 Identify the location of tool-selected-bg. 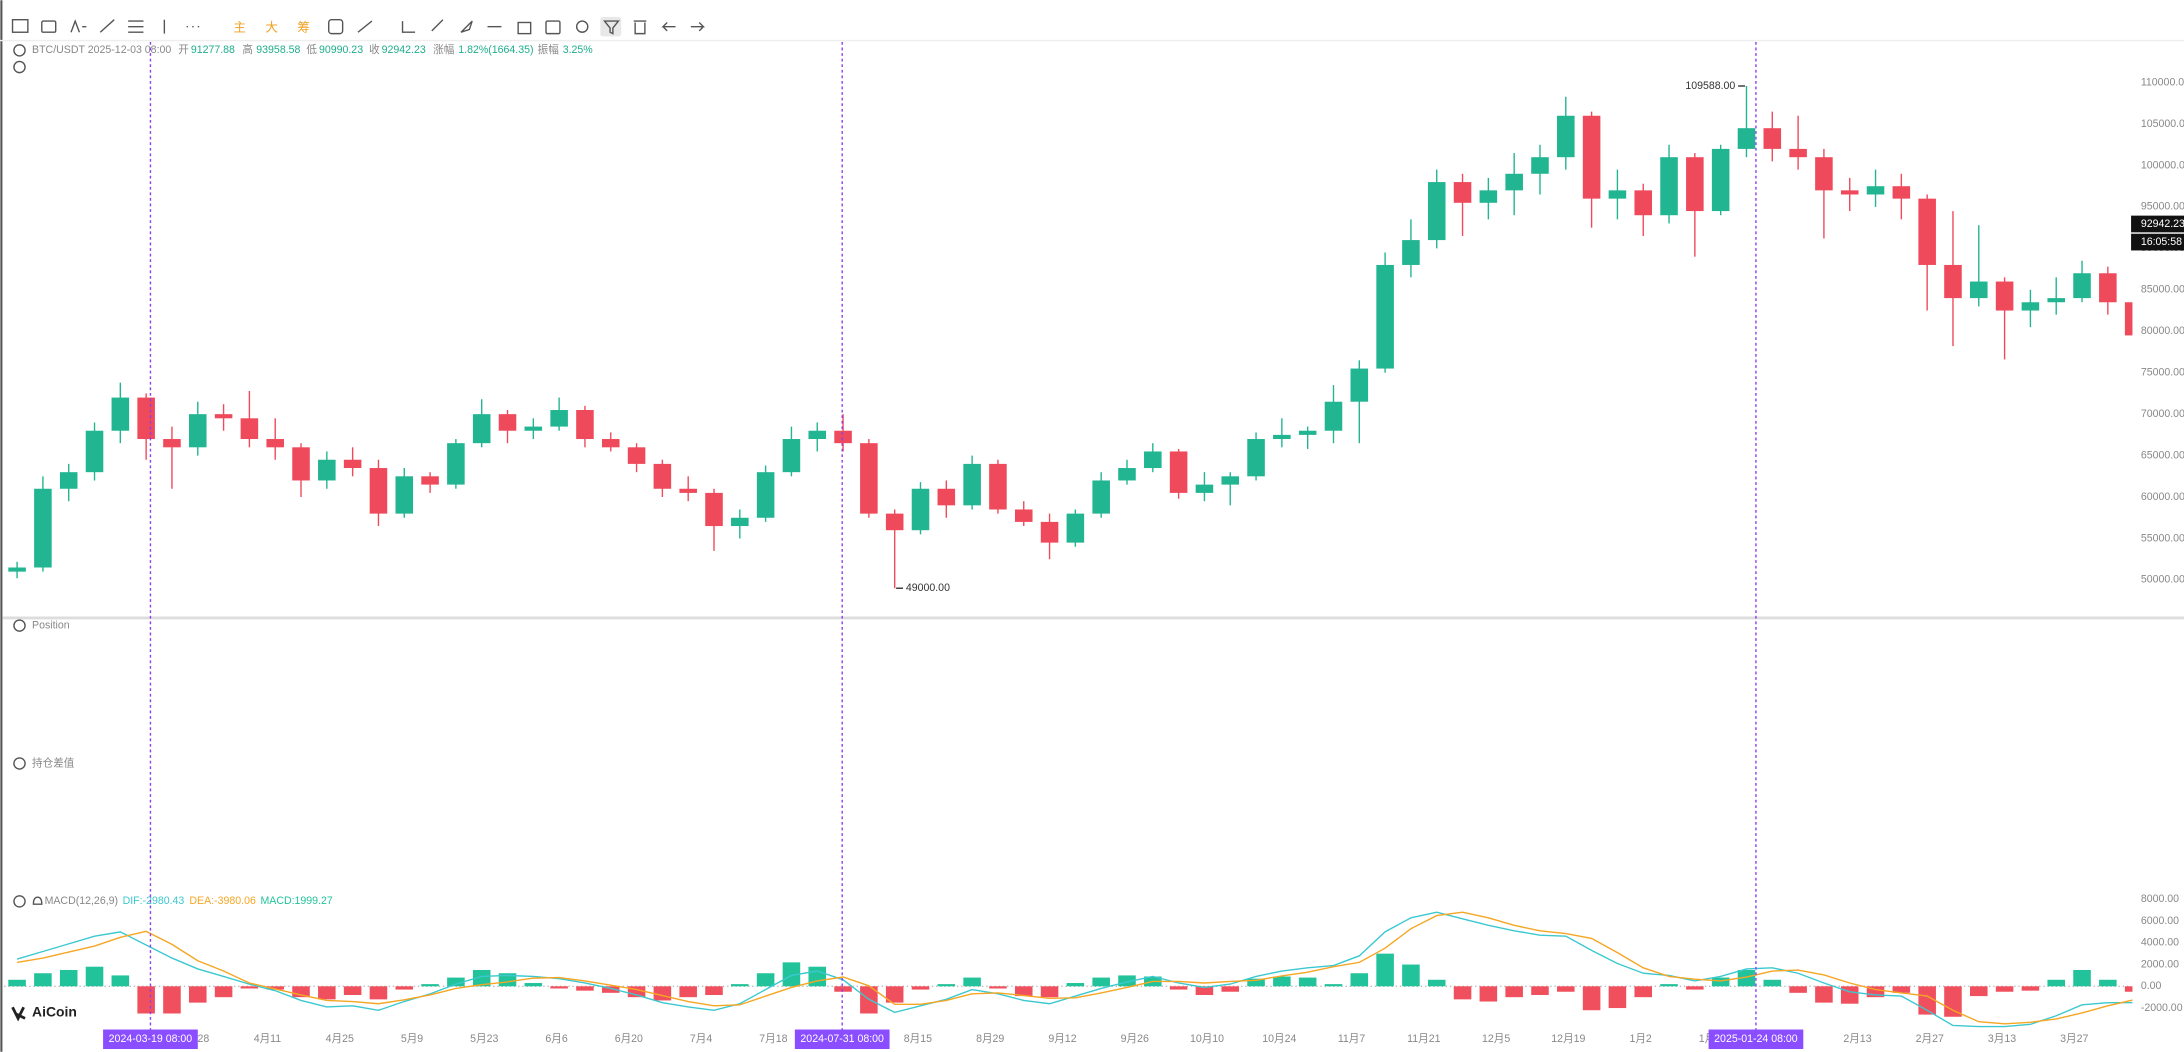
(611, 26).